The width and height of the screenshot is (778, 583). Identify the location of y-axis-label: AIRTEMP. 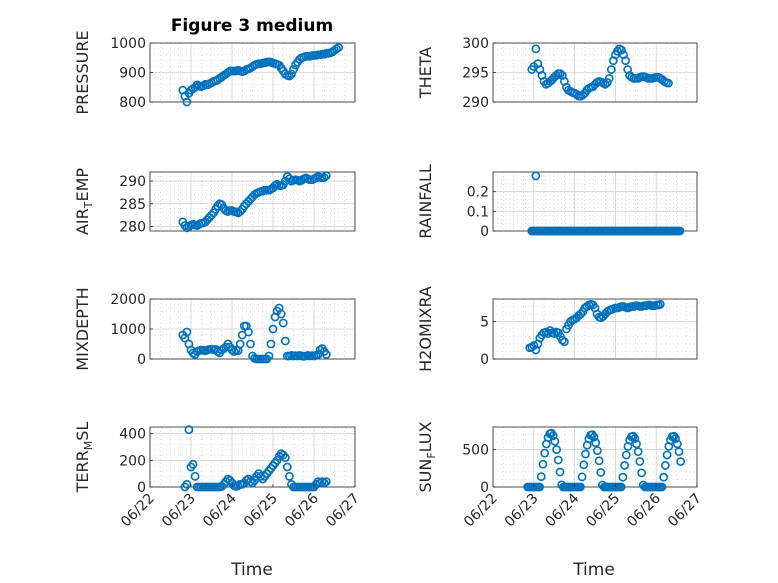
(84, 201).